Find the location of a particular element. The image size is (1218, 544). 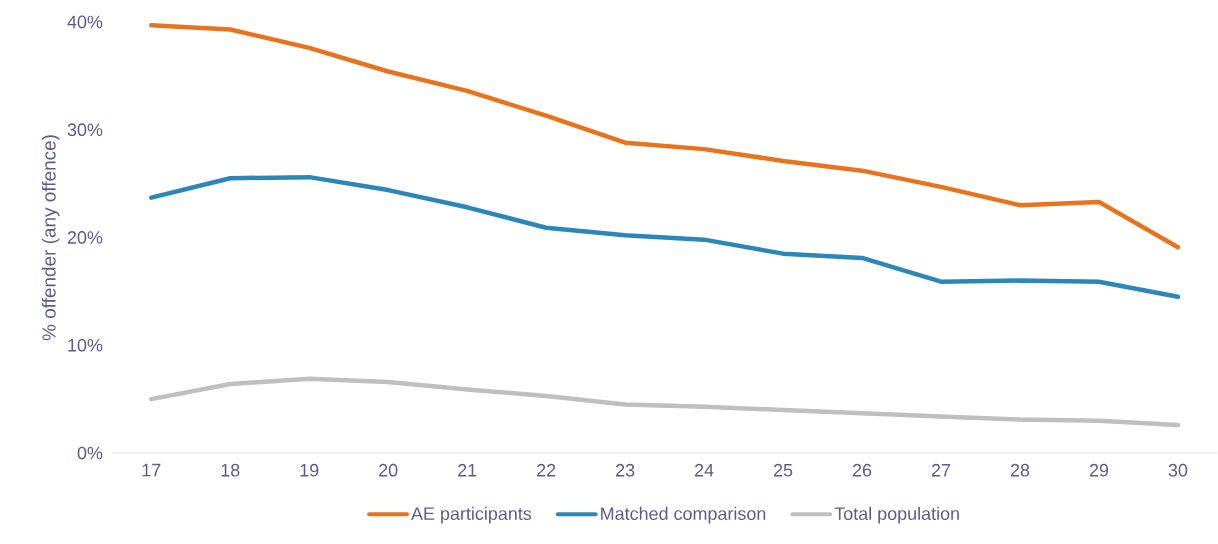

y-axis-title: % offender (any offence) is located at coordinates (50, 238).